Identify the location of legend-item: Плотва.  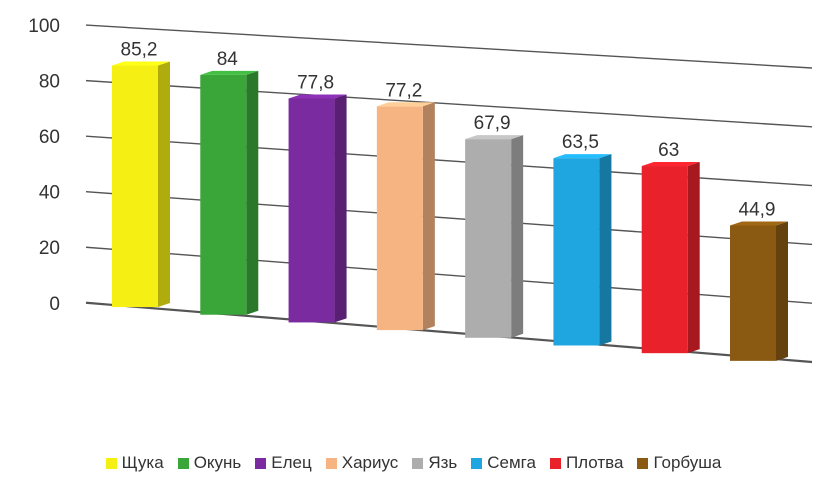
(586, 463).